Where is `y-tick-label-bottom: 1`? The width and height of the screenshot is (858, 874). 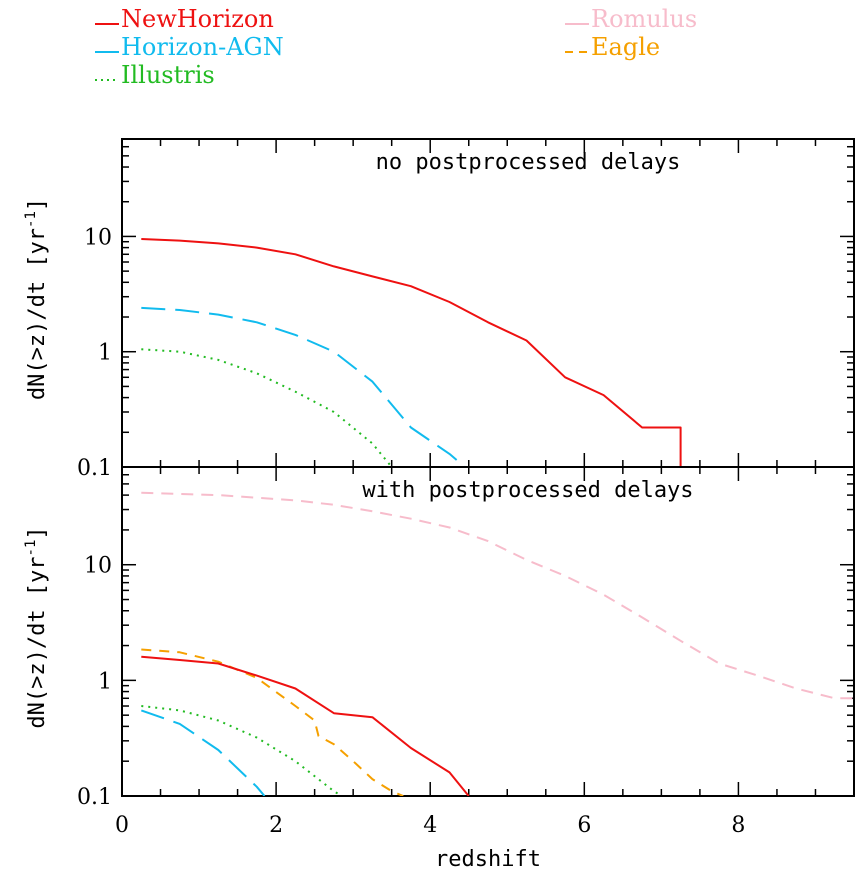
y-tick-label-bottom: 1 is located at coordinates (105, 681).